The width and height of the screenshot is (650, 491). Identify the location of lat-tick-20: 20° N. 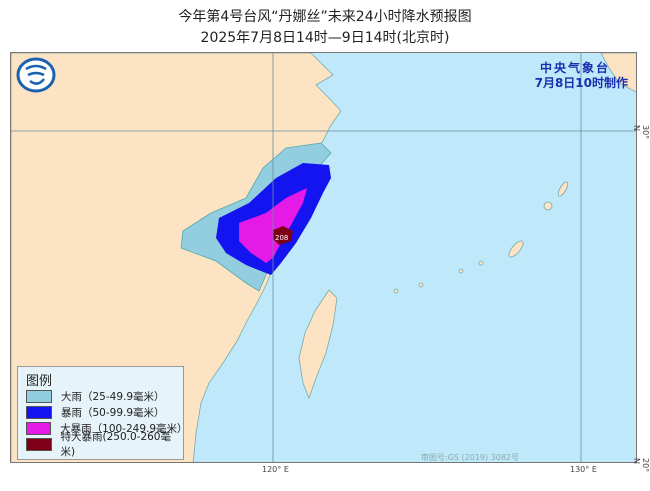
(641, 465).